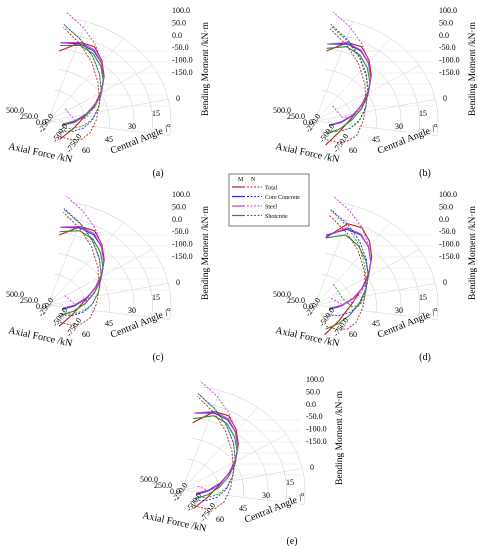 The image size is (478, 550). I want to click on panel-label: (d), so click(425, 357).